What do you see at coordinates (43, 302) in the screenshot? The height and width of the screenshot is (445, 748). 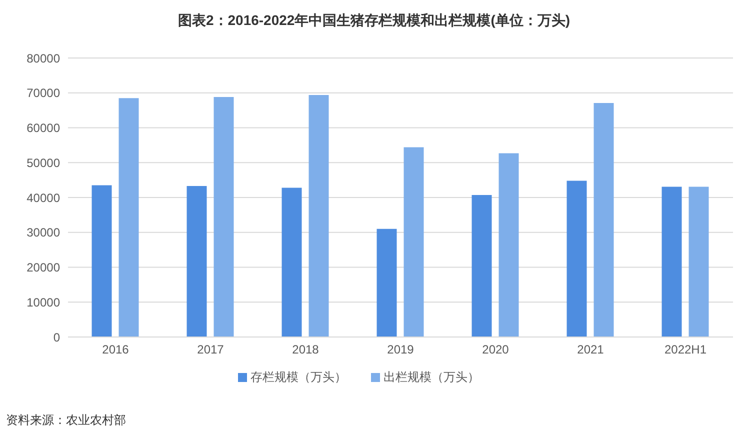 I see `y-tick-label: 10000` at bounding box center [43, 302].